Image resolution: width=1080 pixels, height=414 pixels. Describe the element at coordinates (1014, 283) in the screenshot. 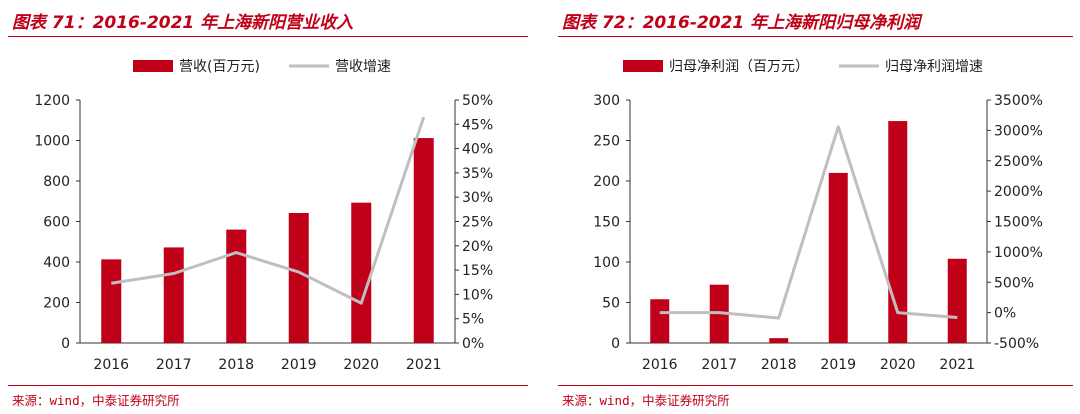

I see `right-axis-tick-label: 500%` at that location.